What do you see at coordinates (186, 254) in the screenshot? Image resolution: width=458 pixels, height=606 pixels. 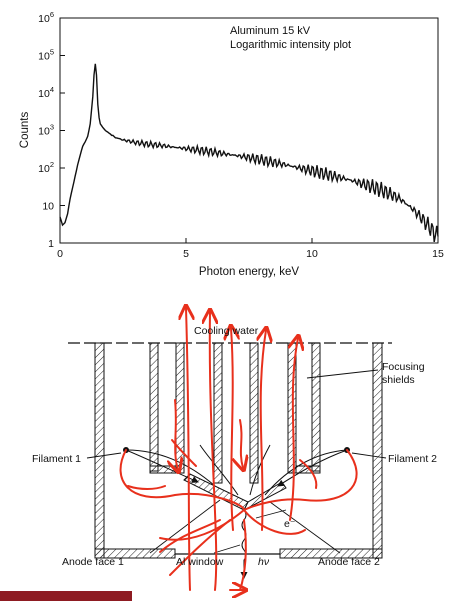 I see `x-tick-label: 5` at bounding box center [186, 254].